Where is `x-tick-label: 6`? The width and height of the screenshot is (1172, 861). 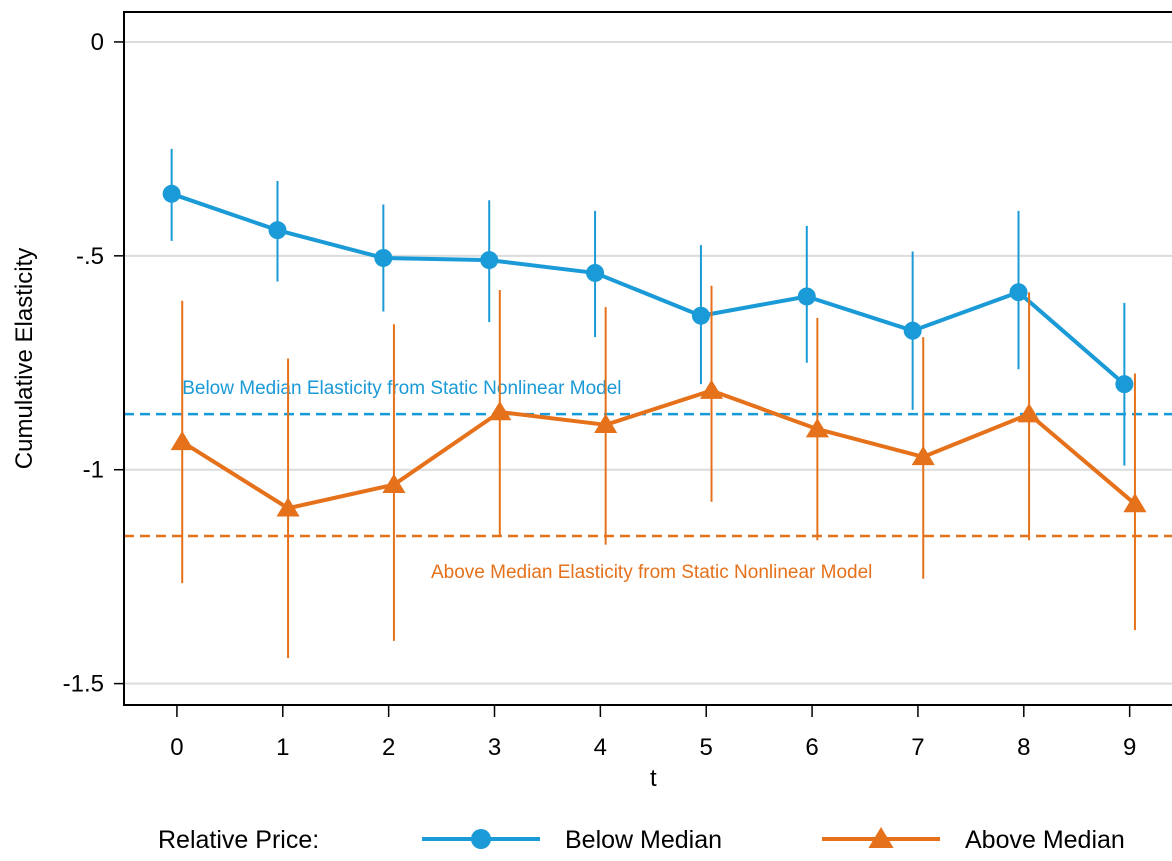
x-tick-label: 6 is located at coordinates (811, 747).